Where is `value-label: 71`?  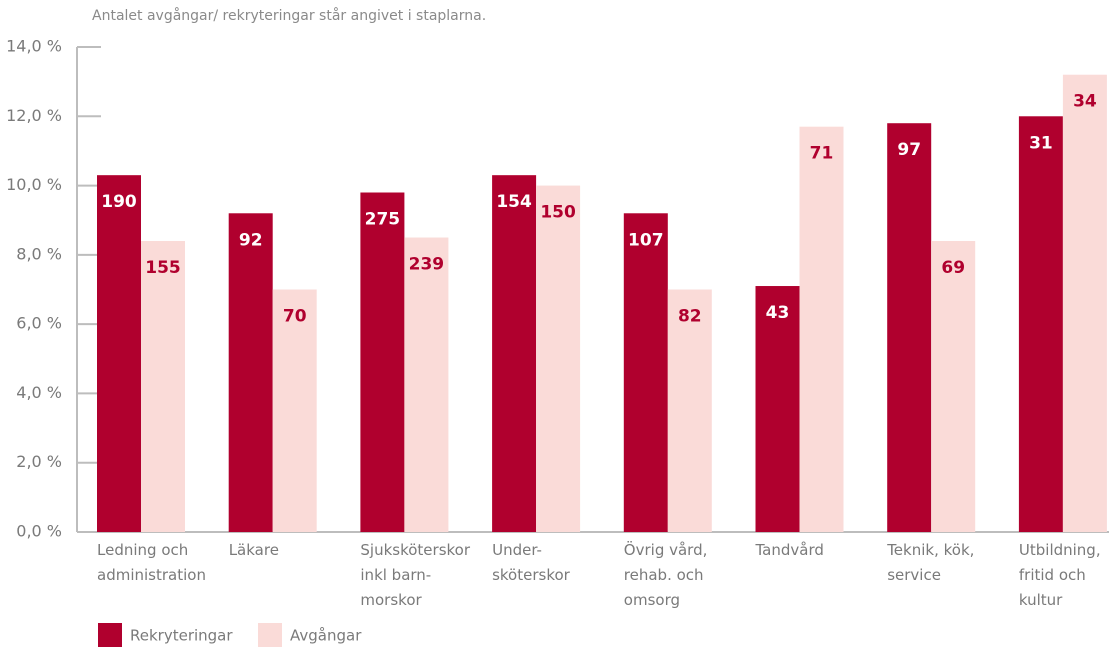 value-label: 71 is located at coordinates (822, 154).